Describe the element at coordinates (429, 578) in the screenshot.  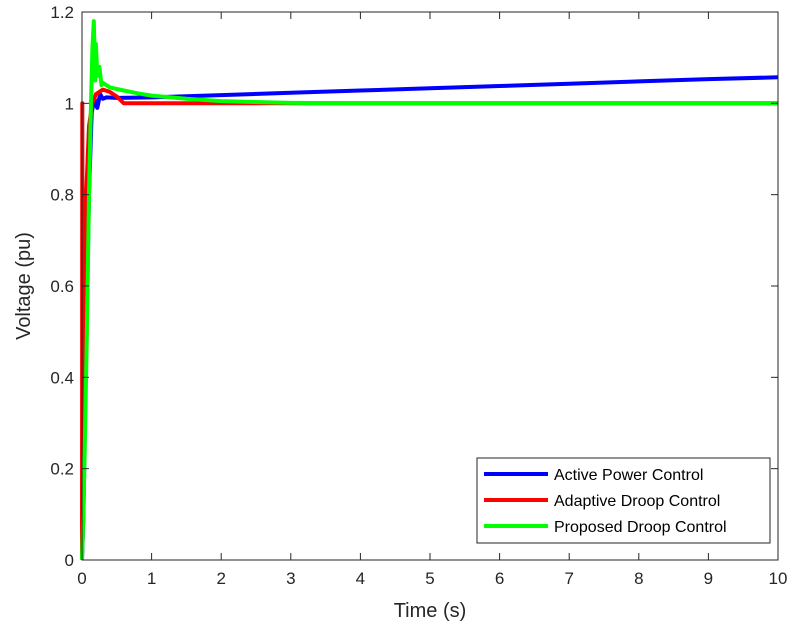
I see `x-tick-label: 5` at that location.